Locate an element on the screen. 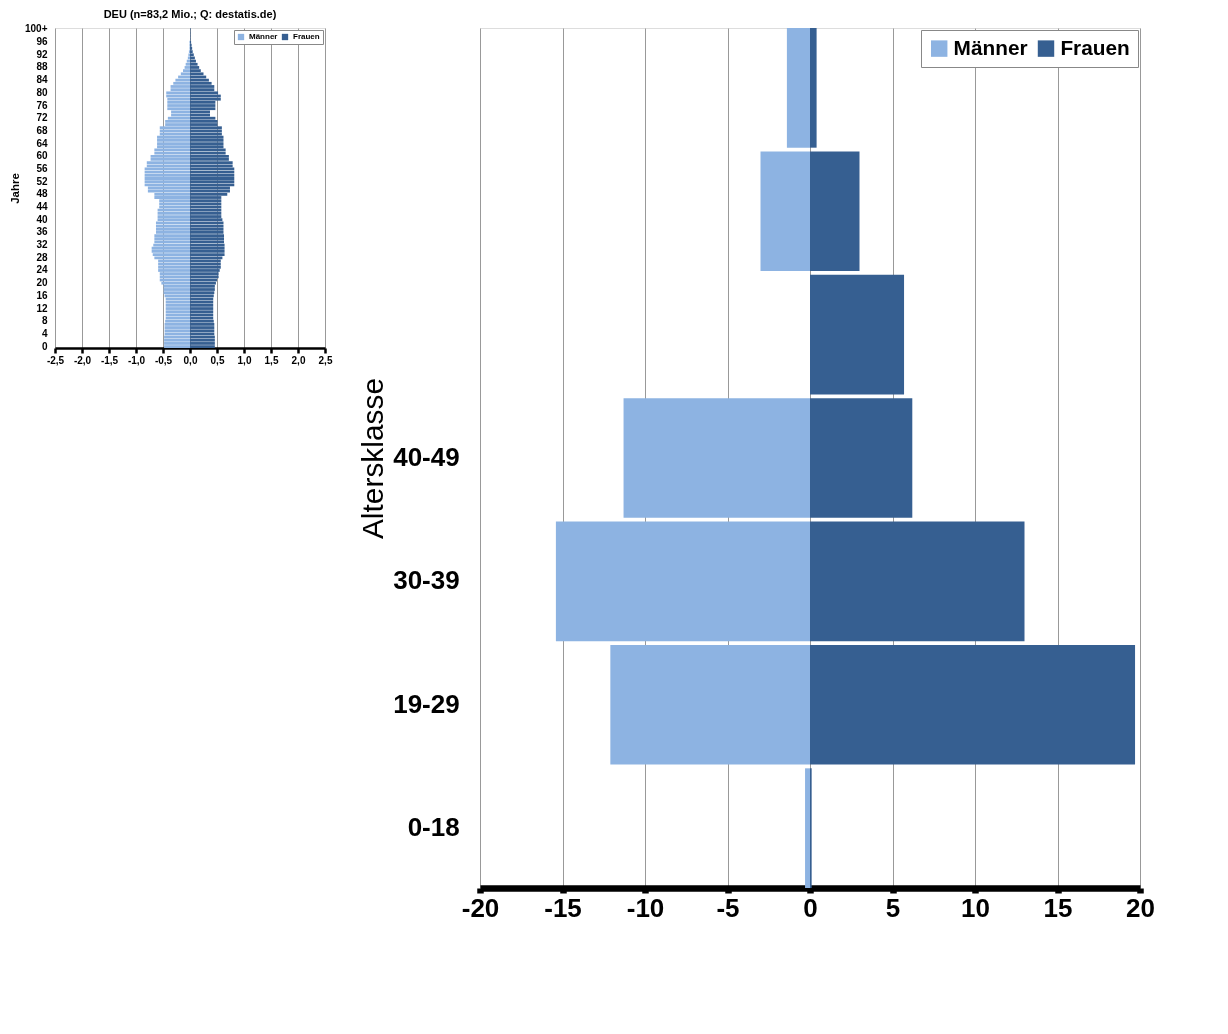  y-tick-label: 56 is located at coordinates (42, 168).